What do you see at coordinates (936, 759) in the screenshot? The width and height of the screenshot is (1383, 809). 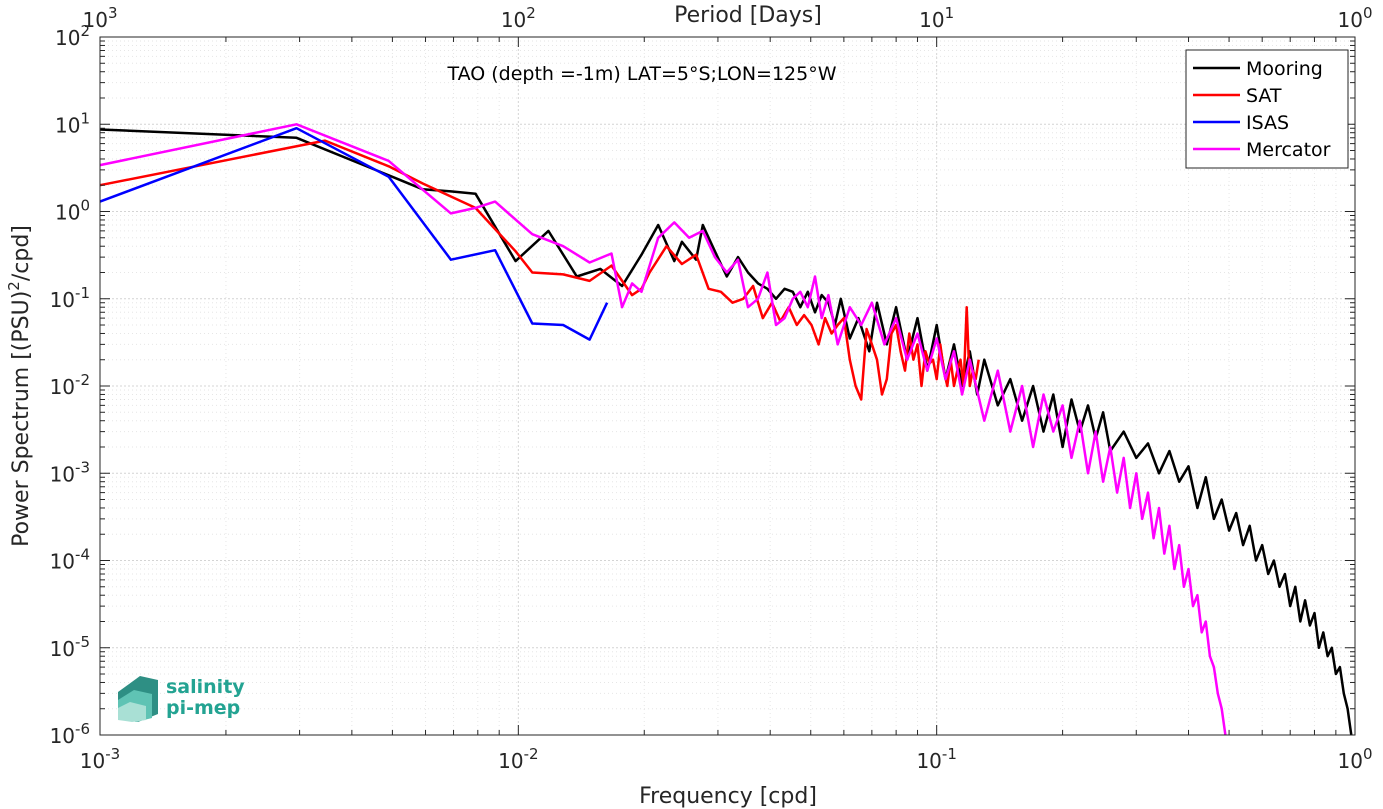 I see `x-tick-label: 10⁻¹` at bounding box center [936, 759].